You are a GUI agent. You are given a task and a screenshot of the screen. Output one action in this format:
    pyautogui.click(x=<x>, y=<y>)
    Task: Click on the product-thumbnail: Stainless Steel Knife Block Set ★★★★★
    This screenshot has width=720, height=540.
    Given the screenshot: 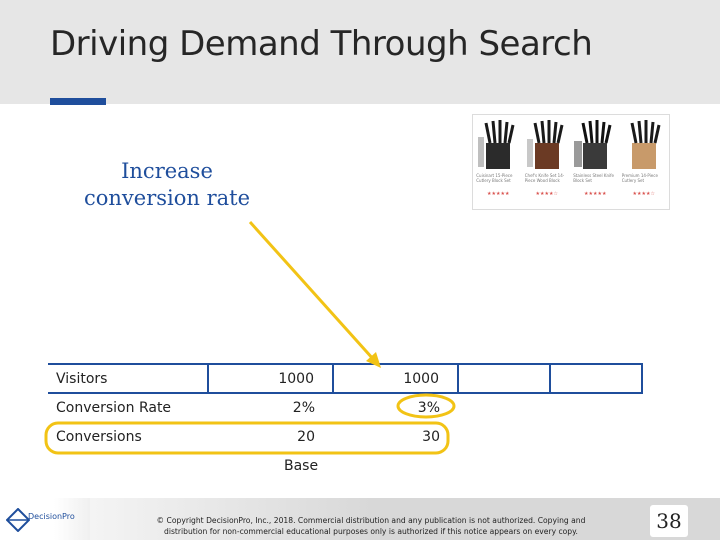 What is the action you would take?
    pyautogui.click(x=595, y=162)
    